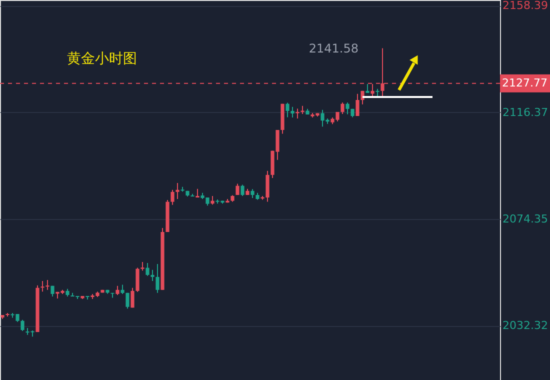 This screenshot has width=550, height=380. What do you see at coordinates (525, 325) in the screenshot?
I see `y-tick-label: 2032.32` at bounding box center [525, 325].